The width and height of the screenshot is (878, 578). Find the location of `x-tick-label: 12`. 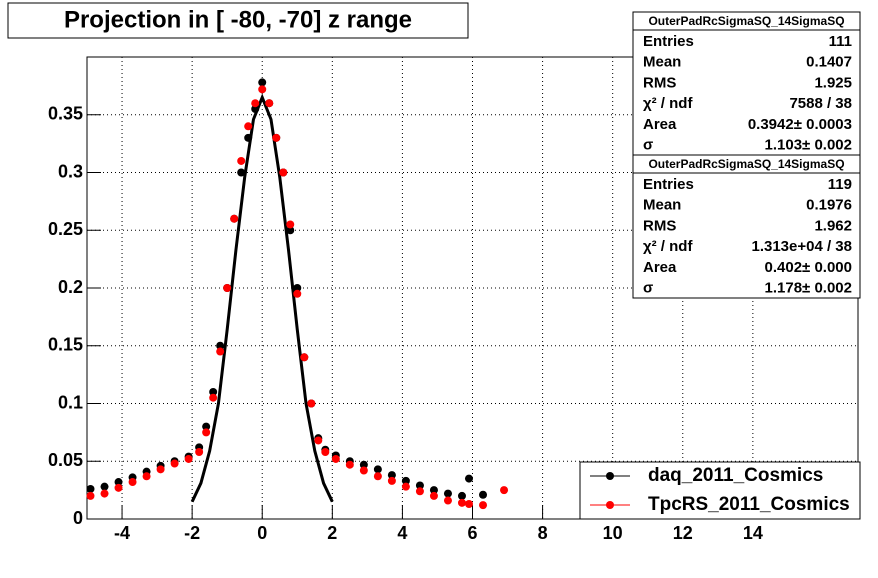

x-tick-label: 12 is located at coordinates (683, 533).